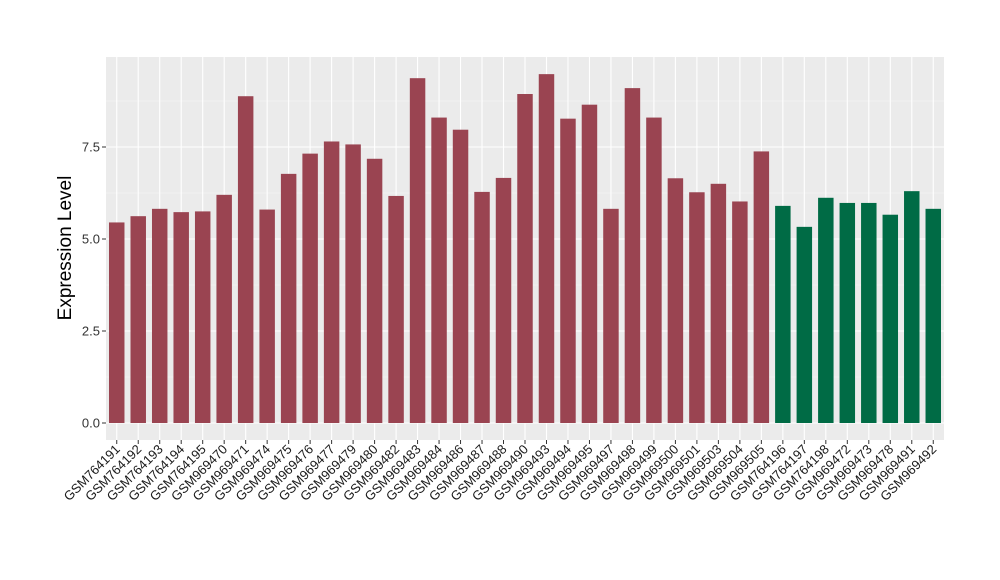  What do you see at coordinates (374, 290) in the screenshot?
I see `bar-gsm969480` at bounding box center [374, 290].